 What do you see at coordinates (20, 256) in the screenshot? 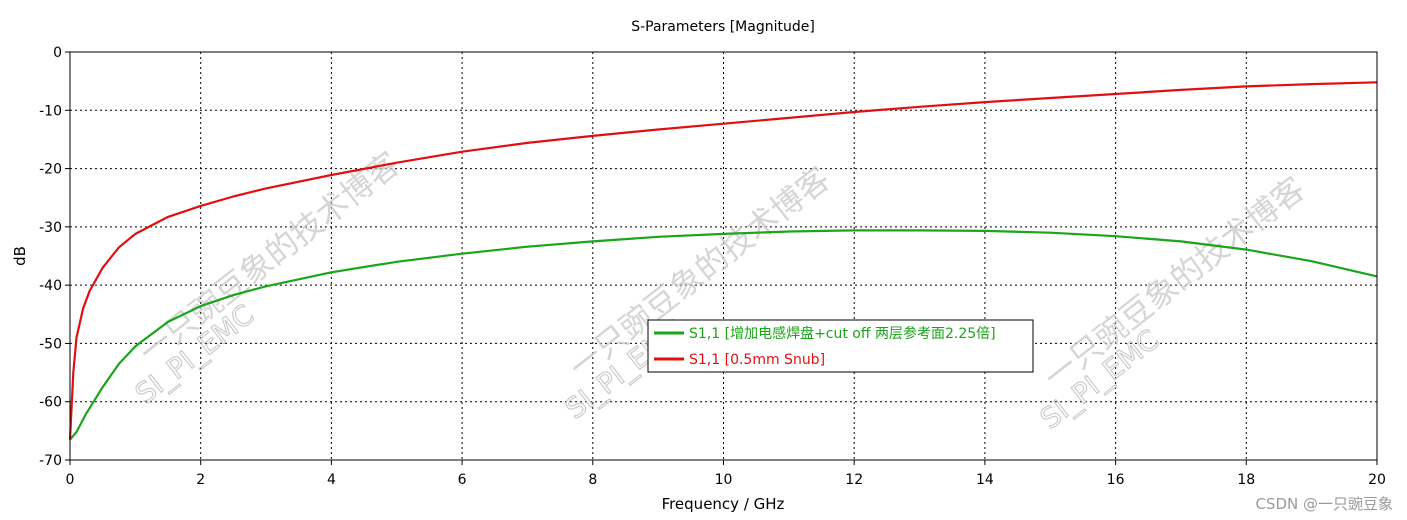
I see `y-axis-label: dB` at bounding box center [20, 256].